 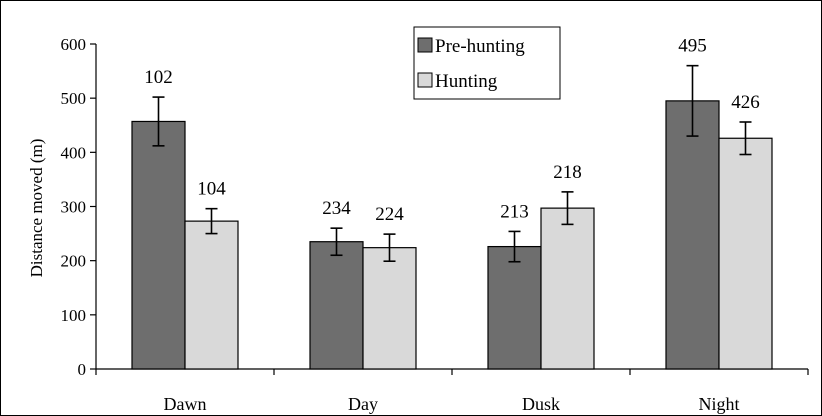 What do you see at coordinates (82, 369) in the screenshot?
I see `y-tick-label: 0` at bounding box center [82, 369].